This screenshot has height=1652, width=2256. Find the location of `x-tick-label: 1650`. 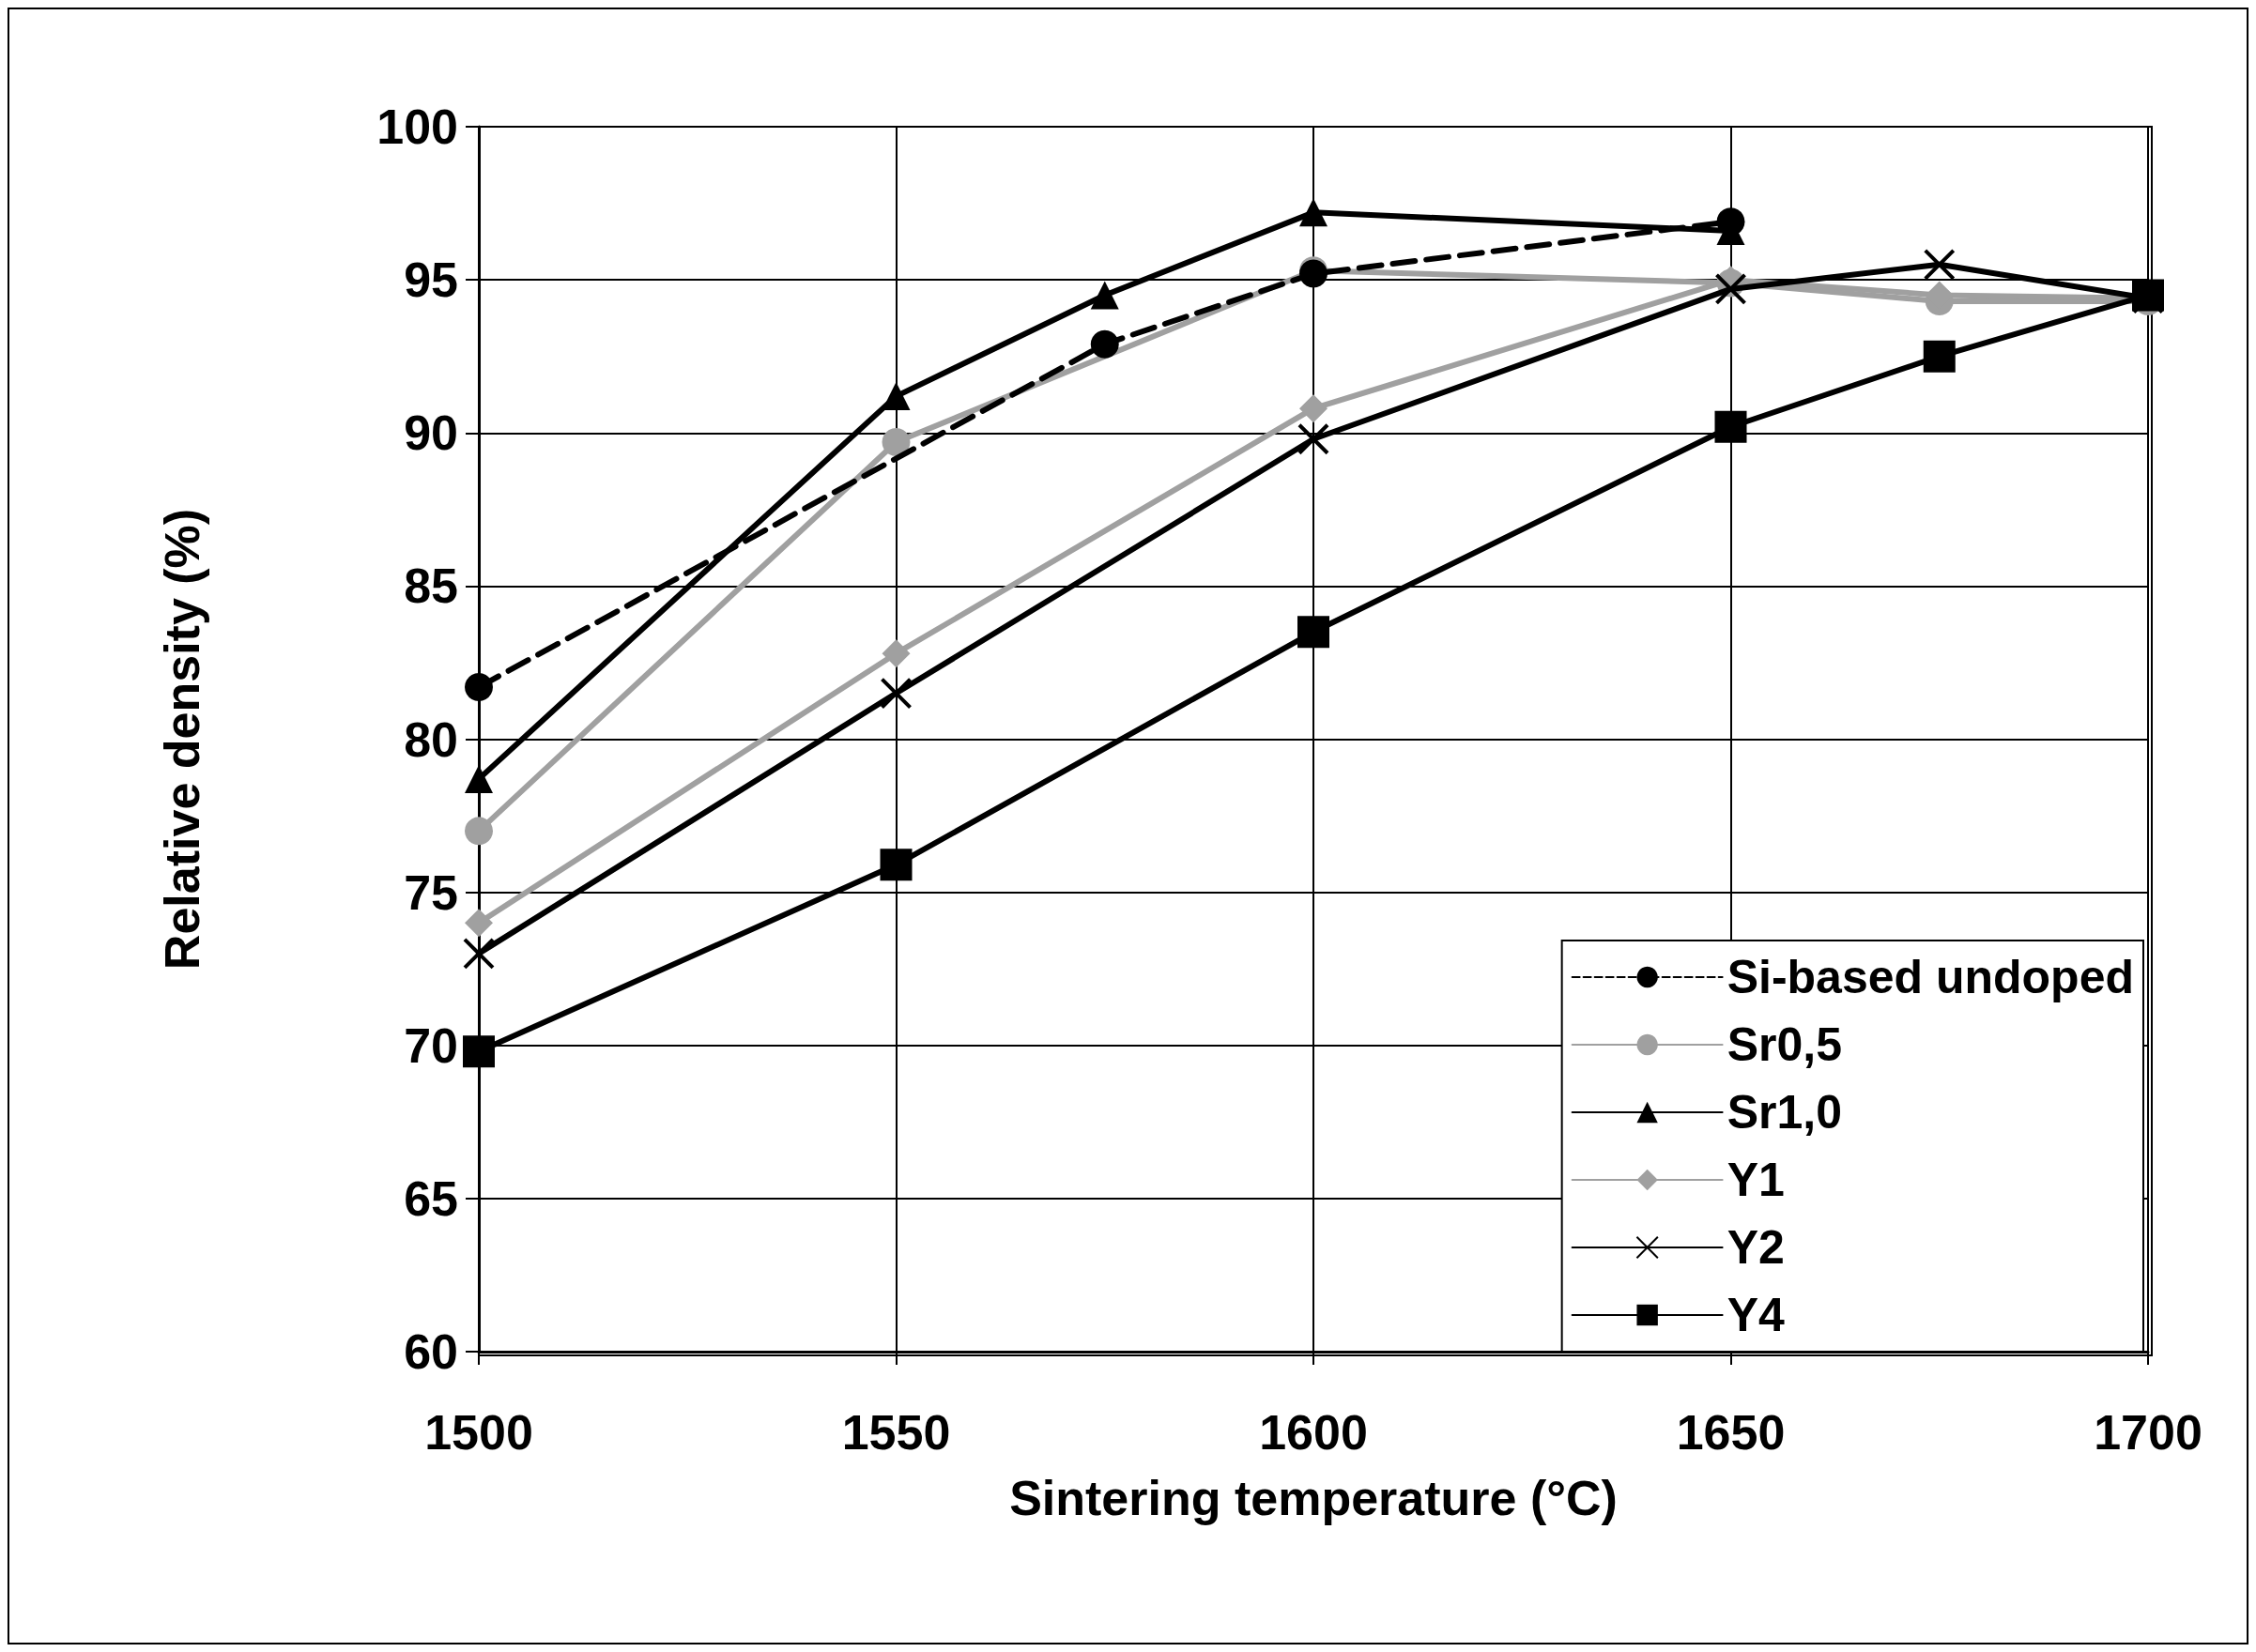

x-tick-label: 1650 is located at coordinates (1731, 1432).